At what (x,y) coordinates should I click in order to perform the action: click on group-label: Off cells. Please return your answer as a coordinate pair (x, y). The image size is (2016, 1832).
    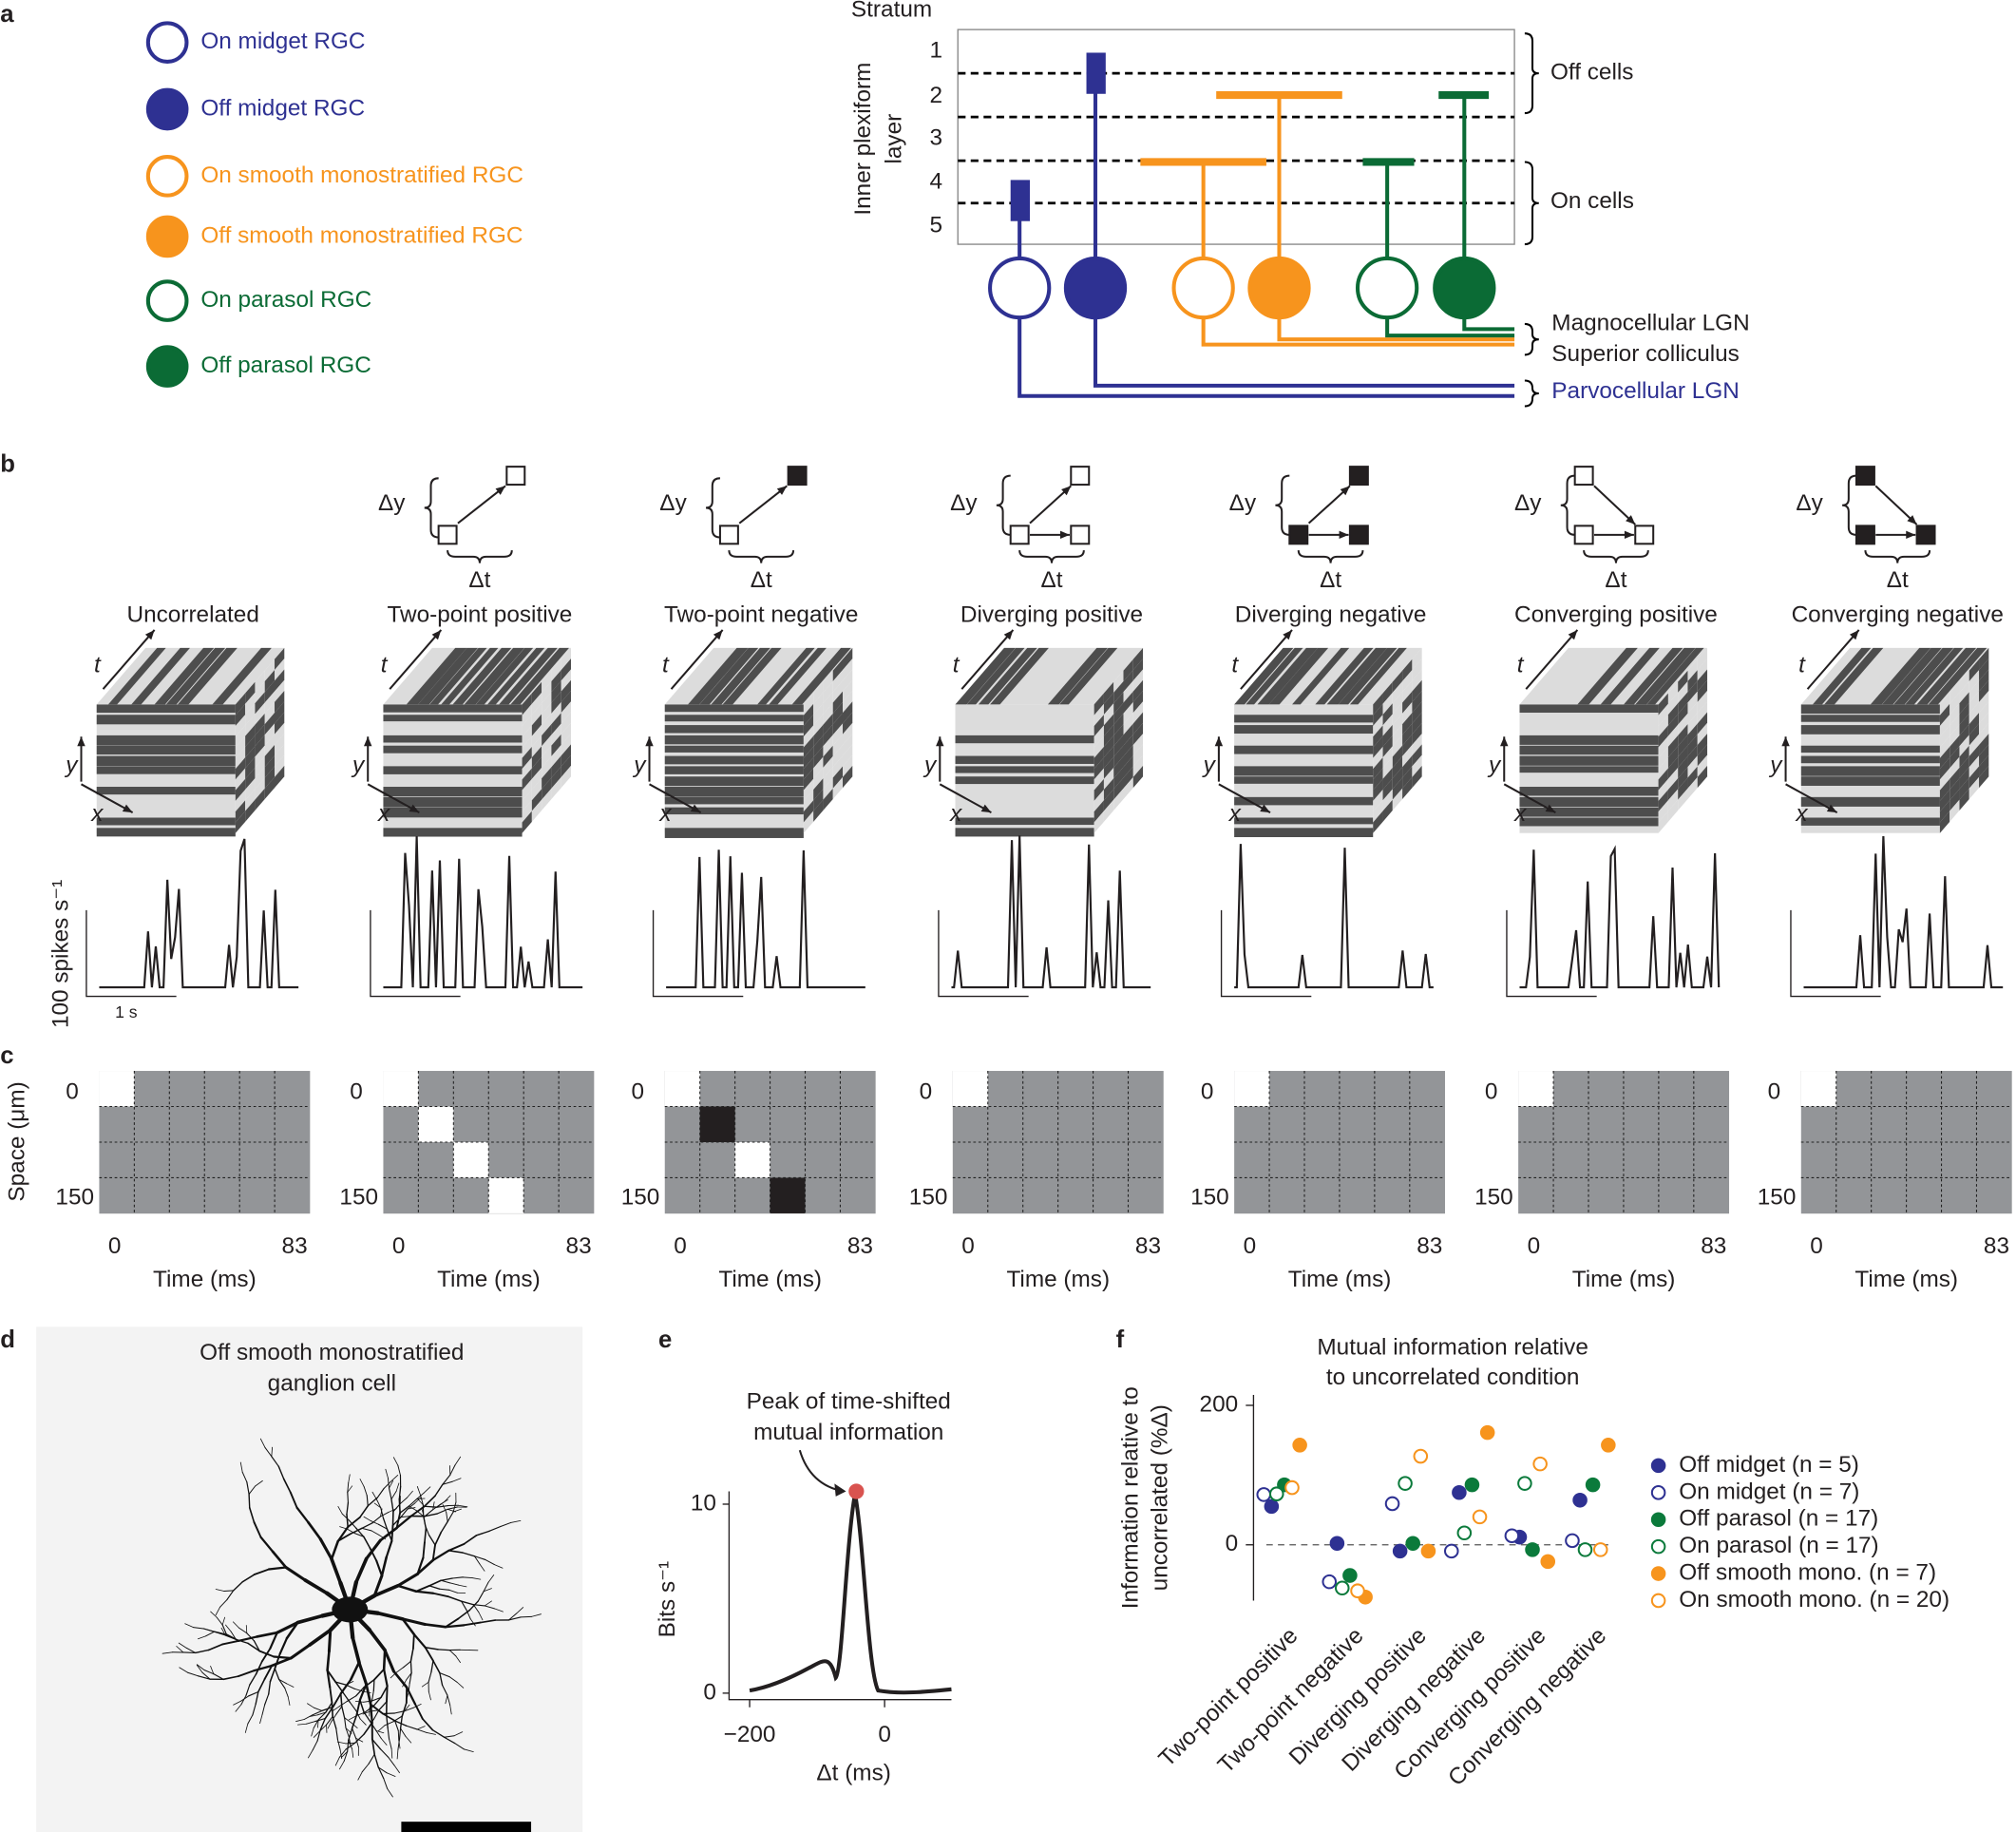
    Looking at the image, I should click on (1592, 73).